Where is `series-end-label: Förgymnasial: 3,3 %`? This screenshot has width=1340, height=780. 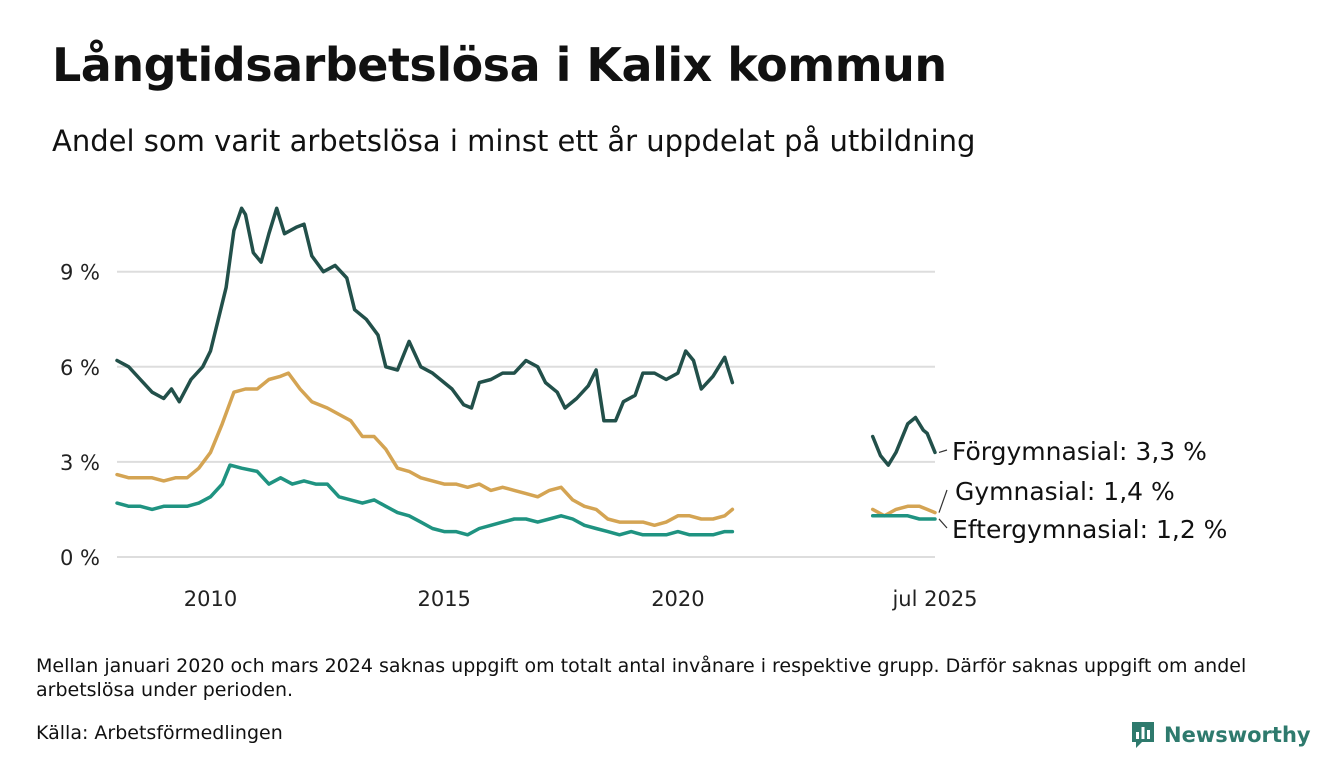
series-end-label: Förgymnasial: 3,3 % is located at coordinates (1079, 451).